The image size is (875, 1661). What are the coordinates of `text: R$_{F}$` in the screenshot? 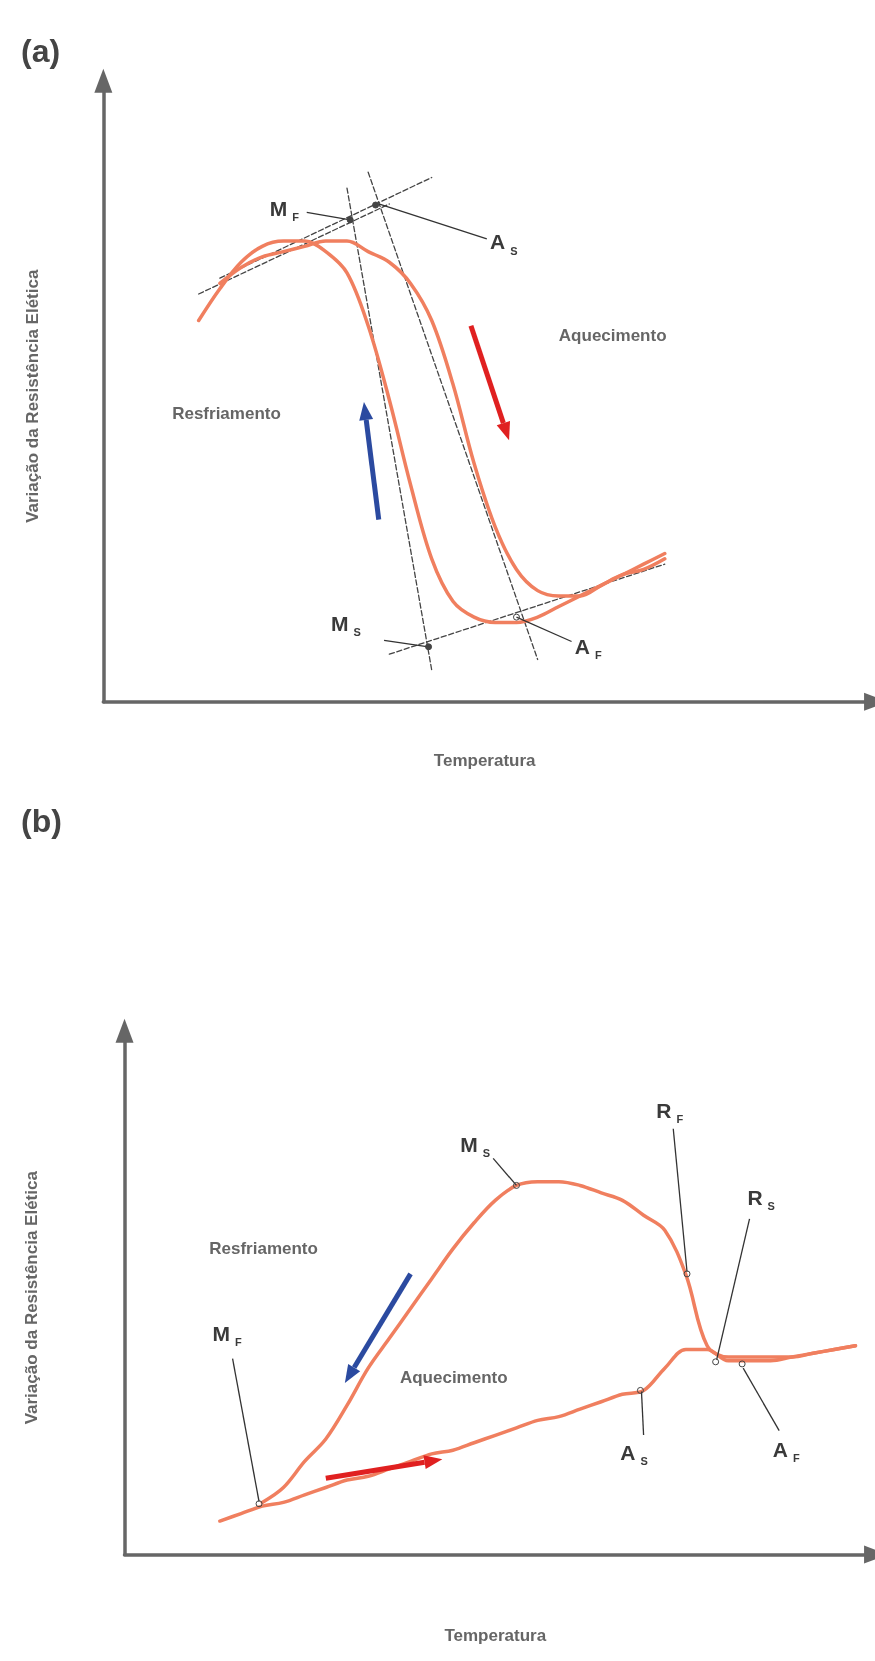 It's located at (670, 1113).